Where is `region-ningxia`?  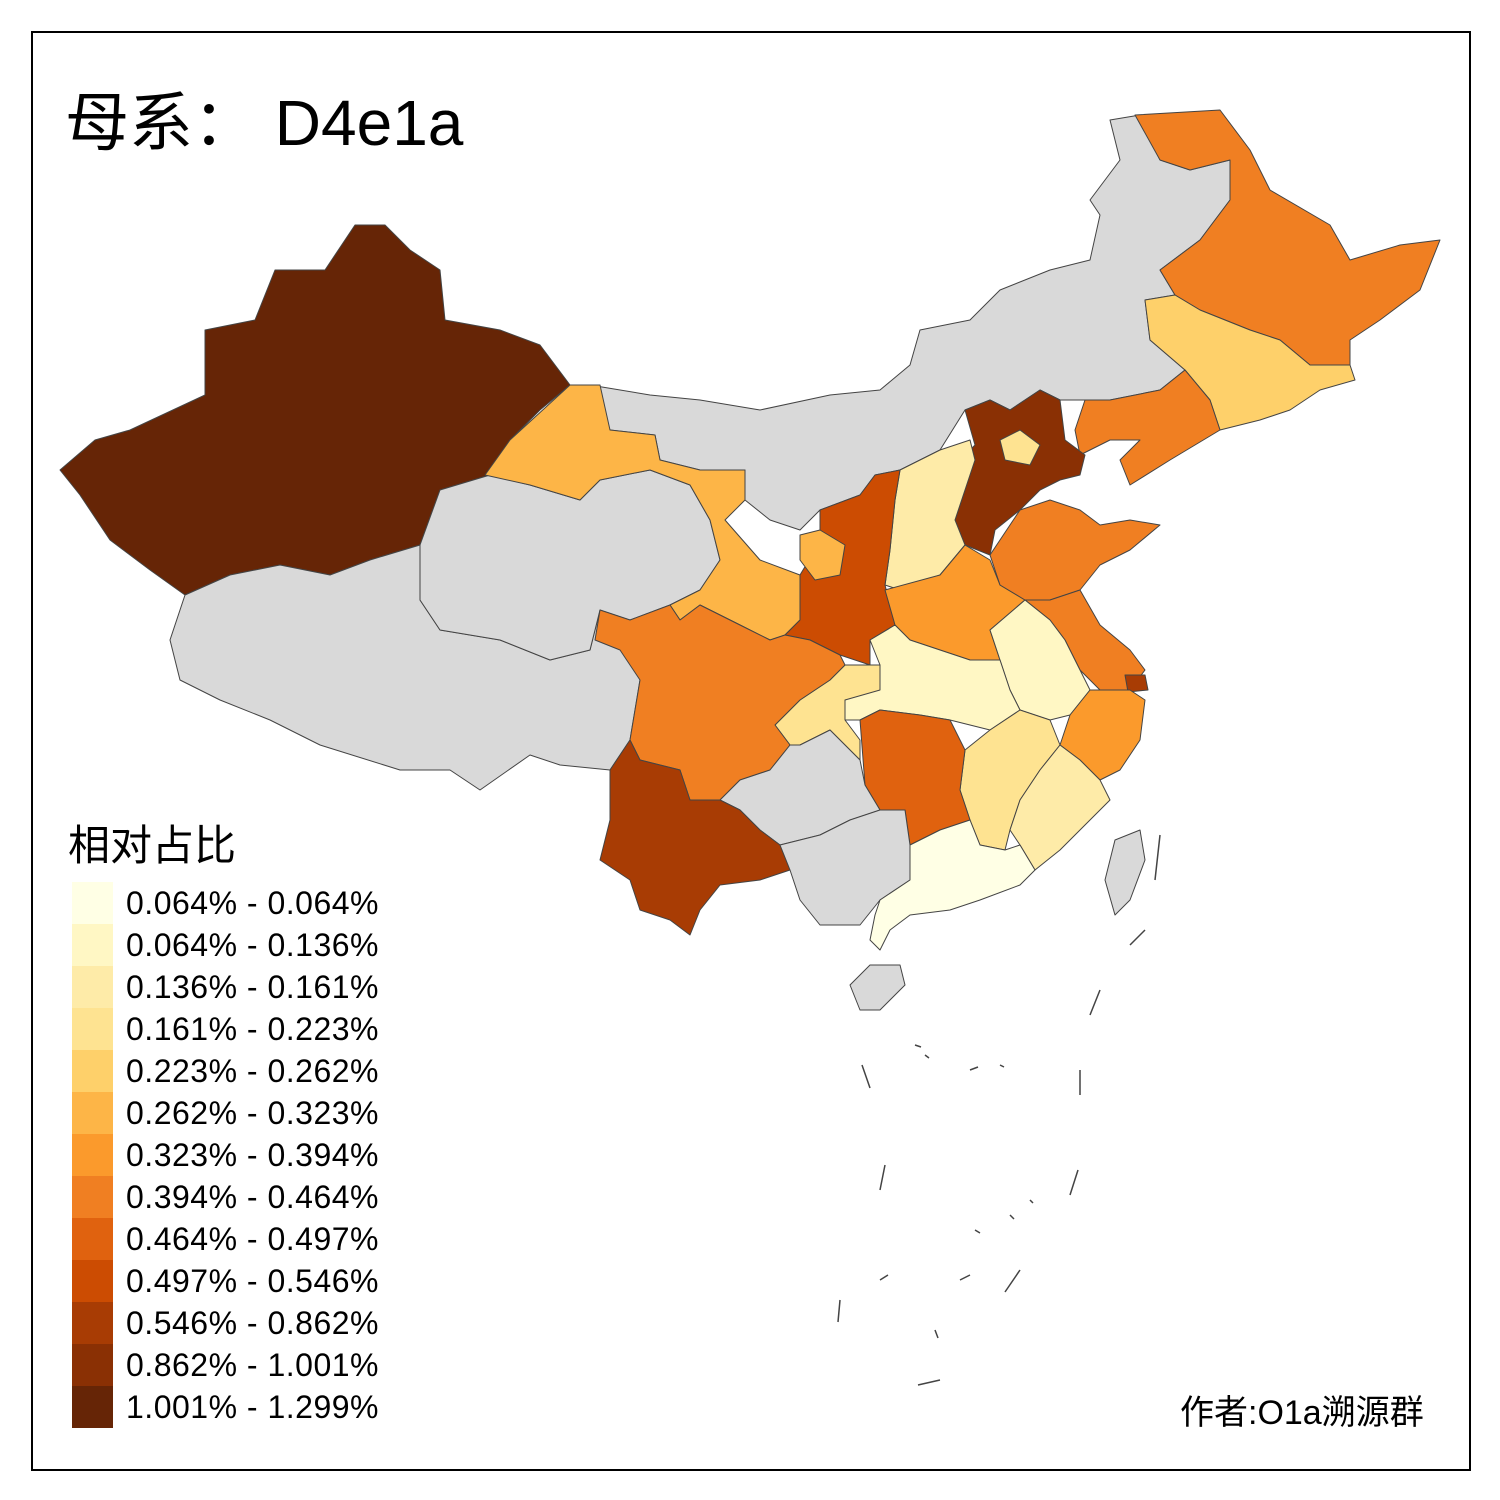
region-ningxia is located at coordinates (822, 555).